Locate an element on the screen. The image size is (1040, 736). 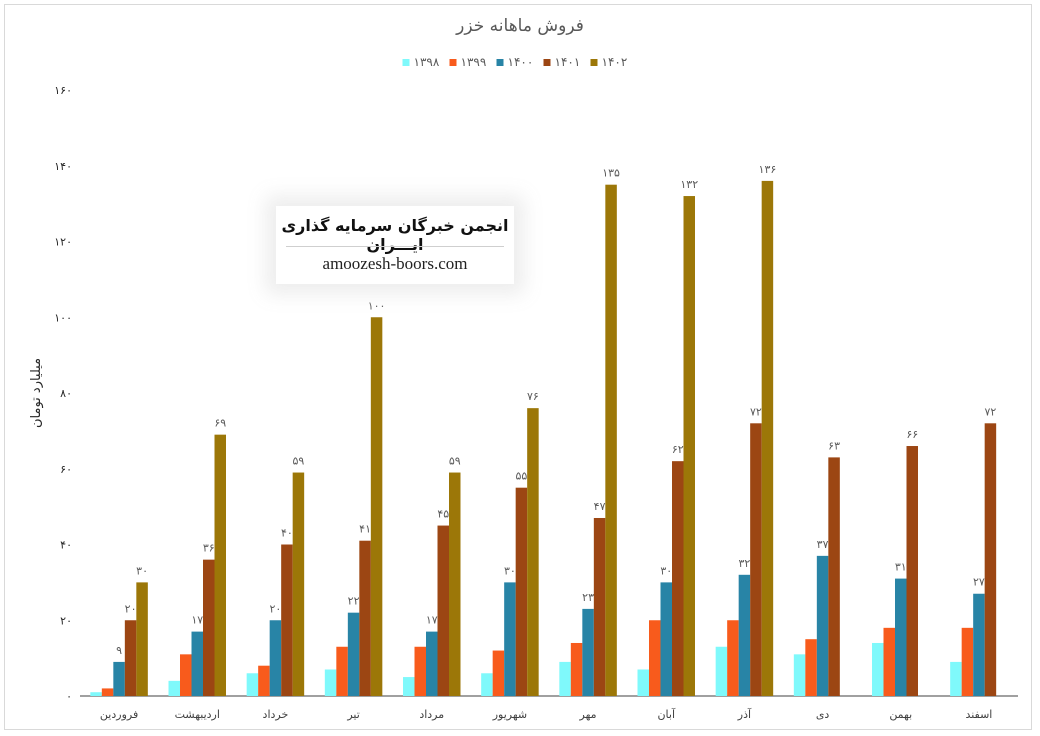
x-tick-label-5: شهریور is located at coordinates (509, 714).